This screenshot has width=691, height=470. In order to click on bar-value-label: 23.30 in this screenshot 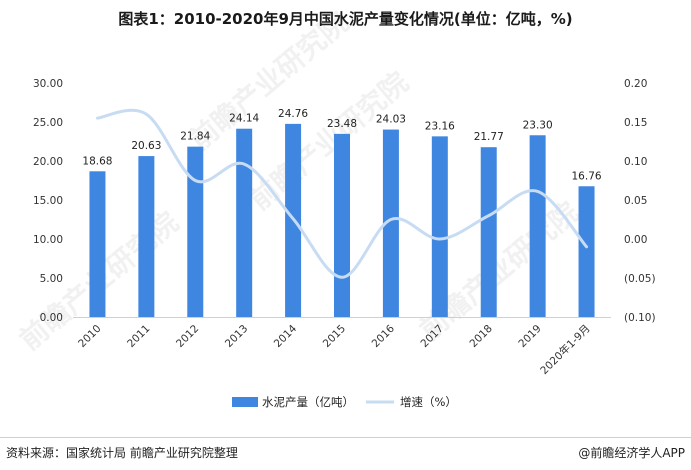, I will do `click(538, 125)`.